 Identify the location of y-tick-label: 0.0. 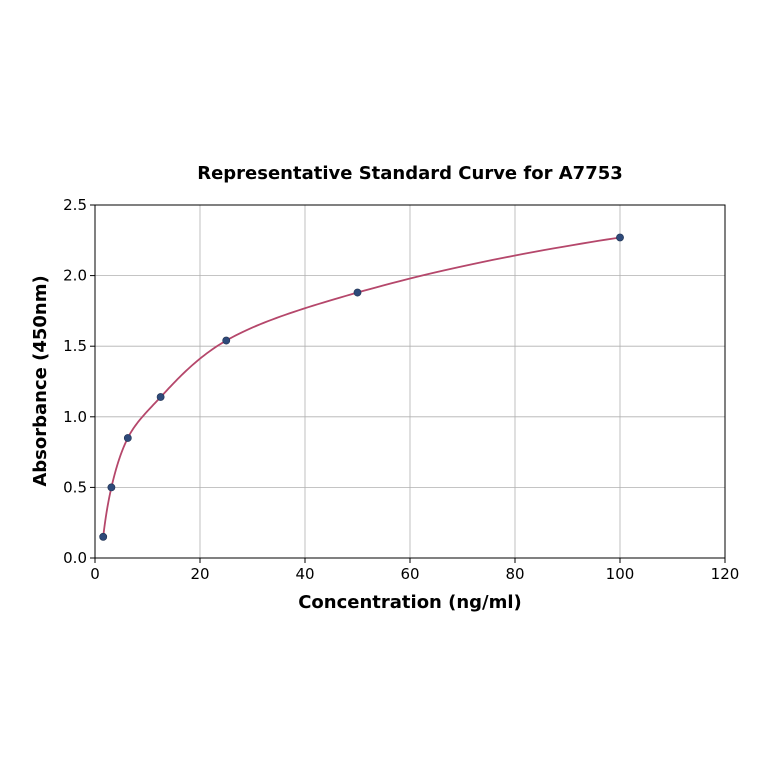
(75, 558).